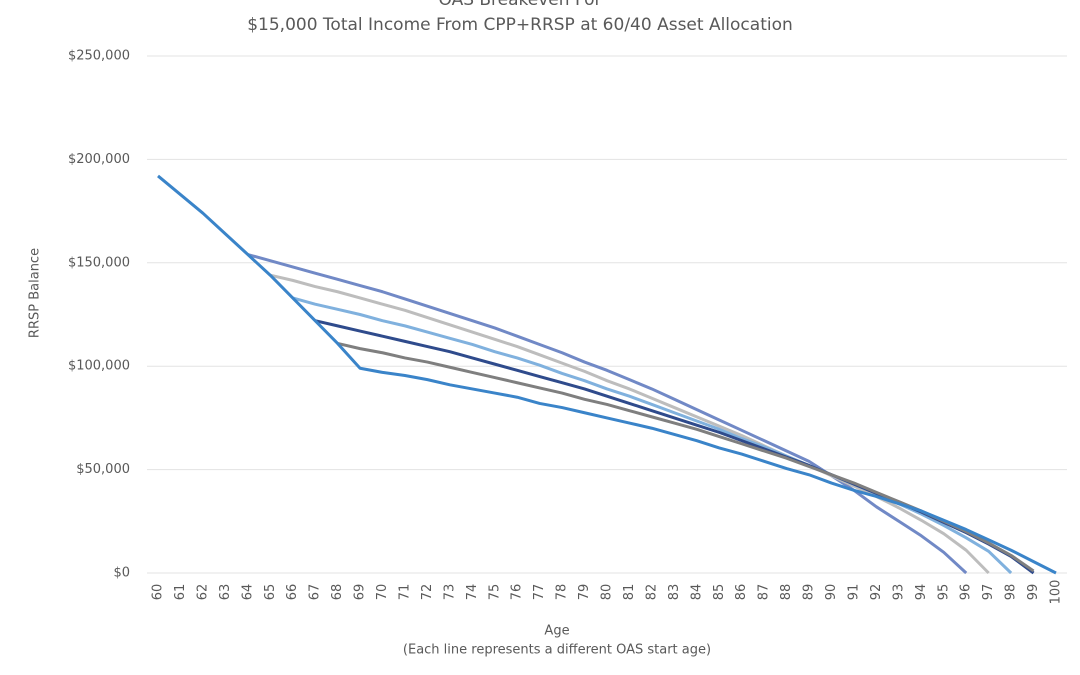 The image size is (1080, 675). Describe the element at coordinates (382, 592) in the screenshot. I see `x-tick-label: 70` at that location.